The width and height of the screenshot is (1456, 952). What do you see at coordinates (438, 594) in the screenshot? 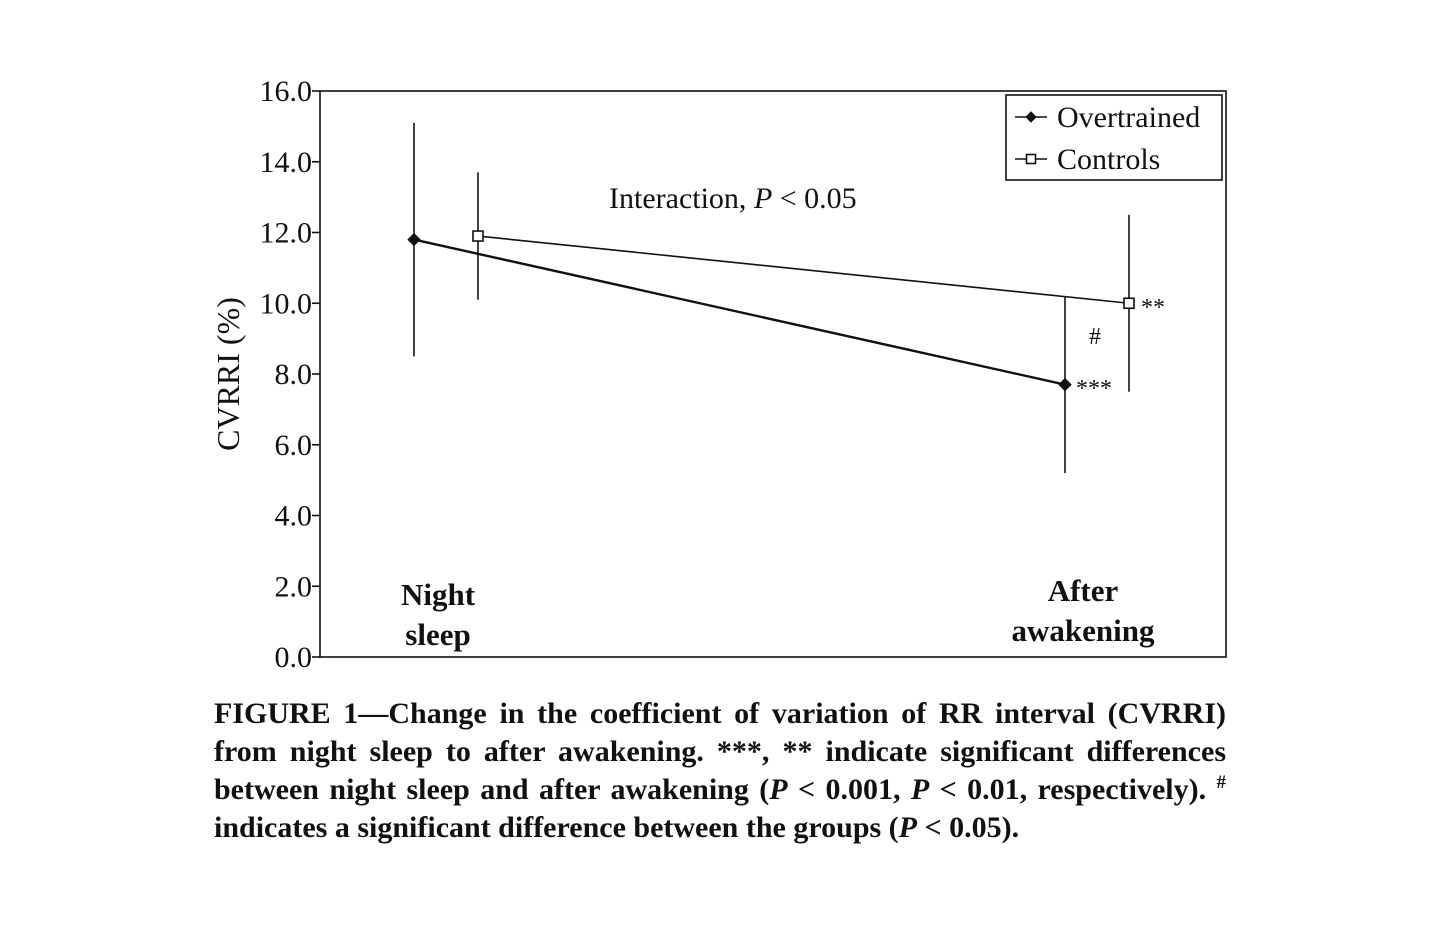
I see `category-label: Night` at bounding box center [438, 594].